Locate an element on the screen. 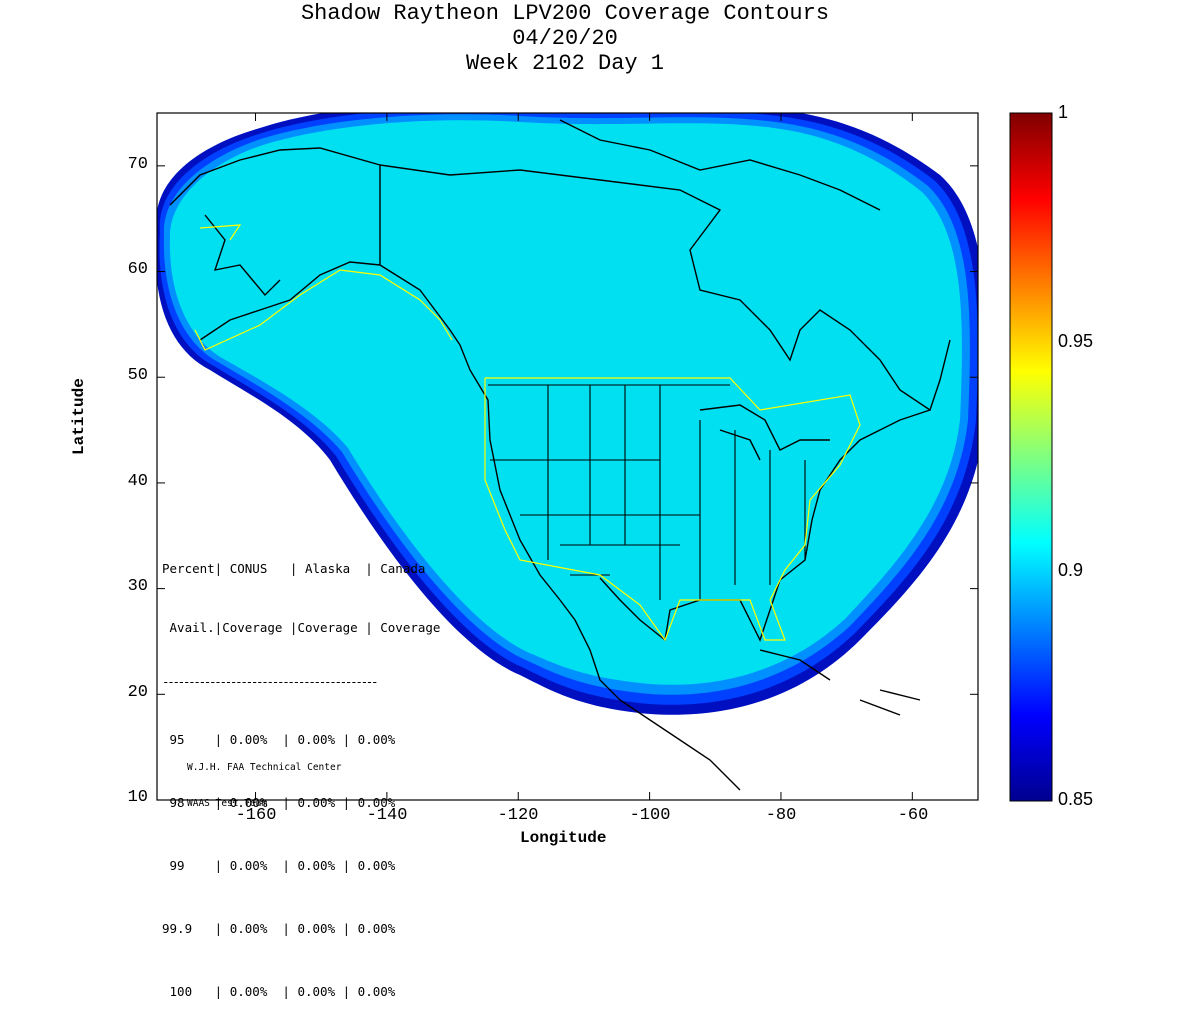 Image resolution: width=1200 pixels, height=1023 pixels. x-tick-label: -120 is located at coordinates (518, 815).